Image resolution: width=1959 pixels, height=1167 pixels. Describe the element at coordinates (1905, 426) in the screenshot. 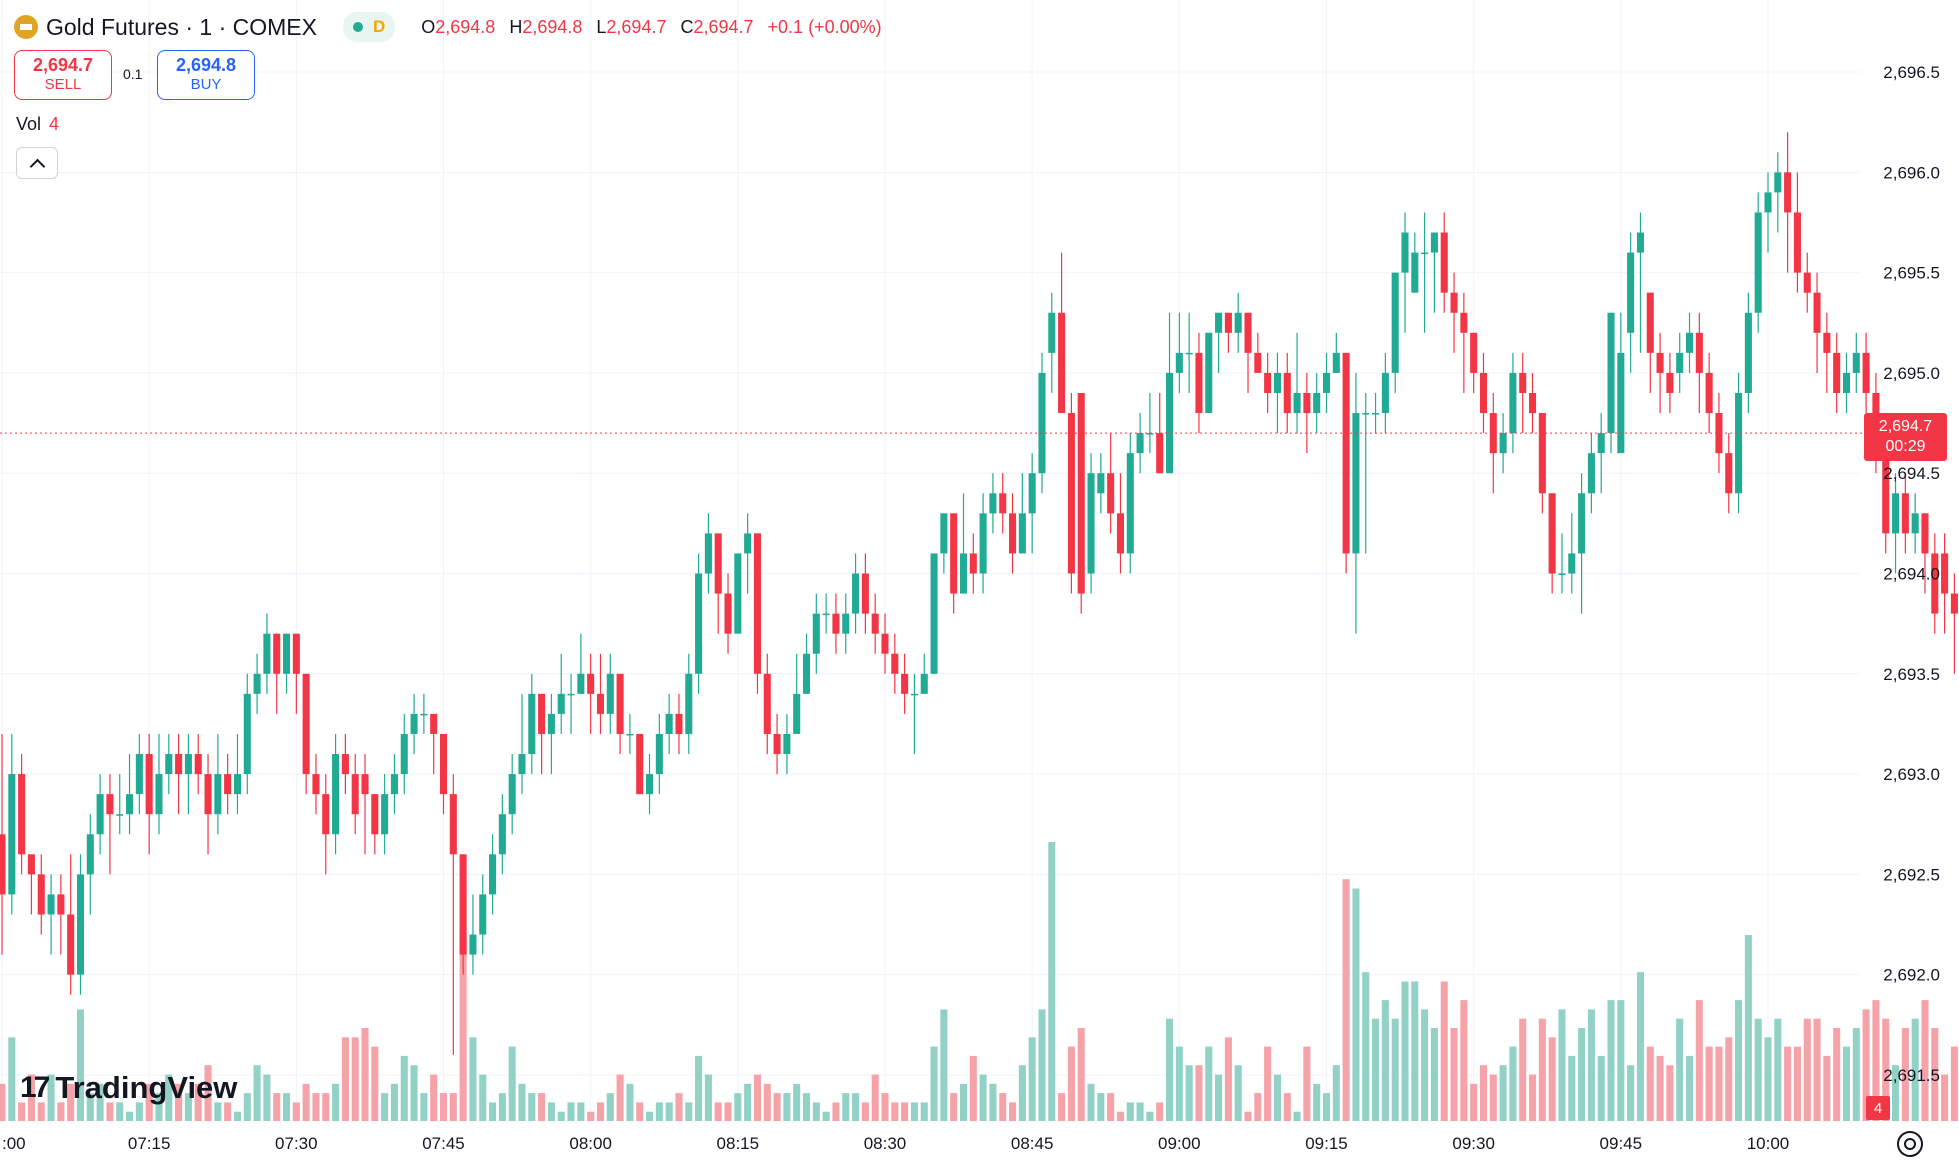

I see `current-price-value: 2,694.7` at that location.